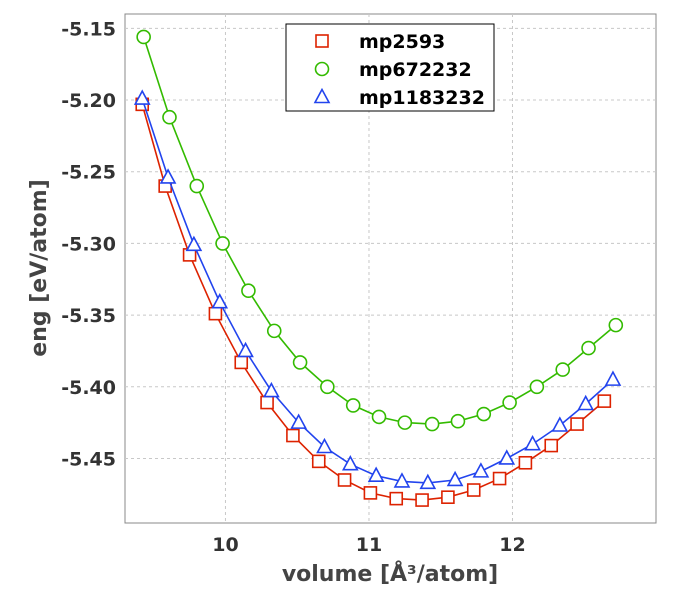 This screenshot has height=604, width=700. I want to click on legend-item-mp1183232: mp1183232, so click(399, 98).